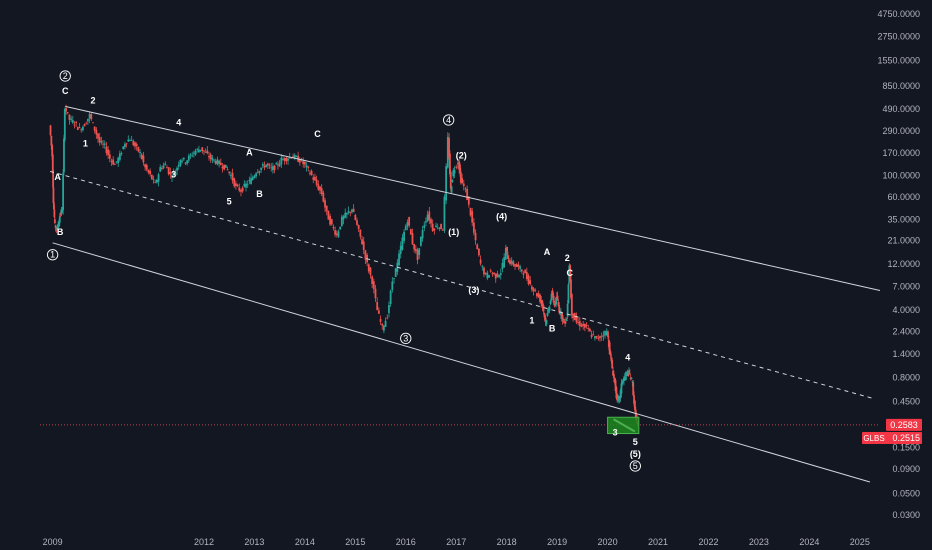 The width and height of the screenshot is (932, 550). What do you see at coordinates (904, 424) in the screenshot?
I see `last-price-tag-bg` at bounding box center [904, 424].